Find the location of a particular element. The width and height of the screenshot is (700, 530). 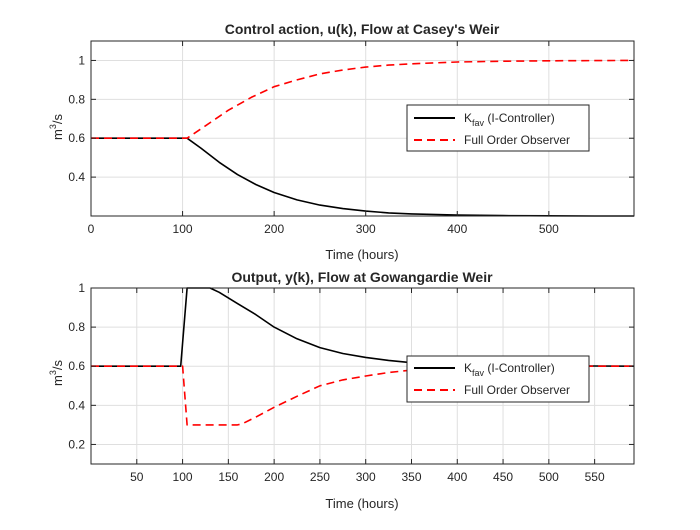

x-tick-label: 350 is located at coordinates (411, 477).